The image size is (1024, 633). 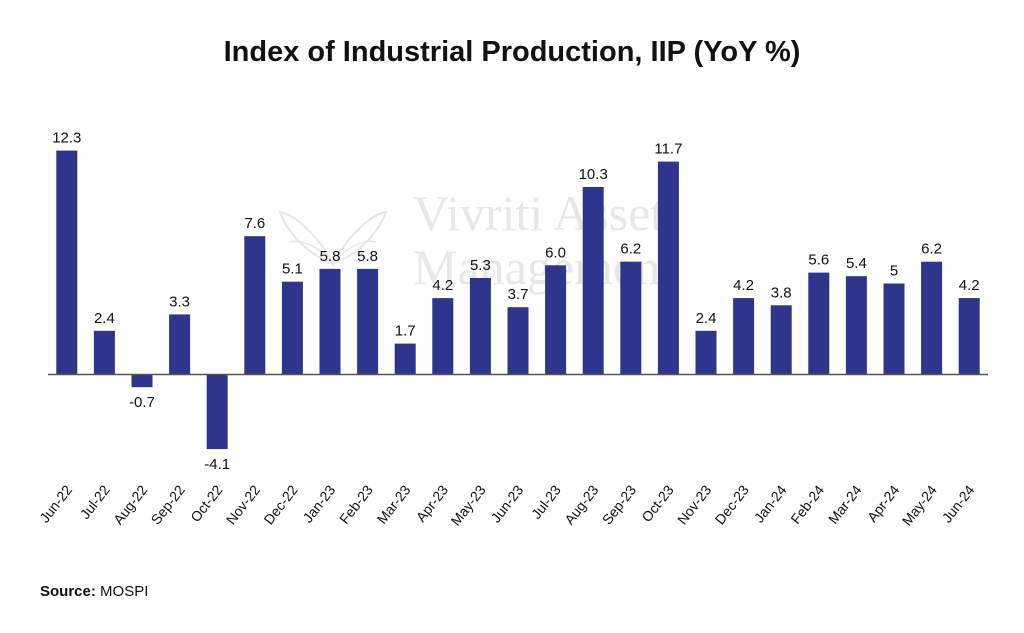 What do you see at coordinates (206, 503) in the screenshot?
I see `x-tick-label-Oct-22: Oct-22` at bounding box center [206, 503].